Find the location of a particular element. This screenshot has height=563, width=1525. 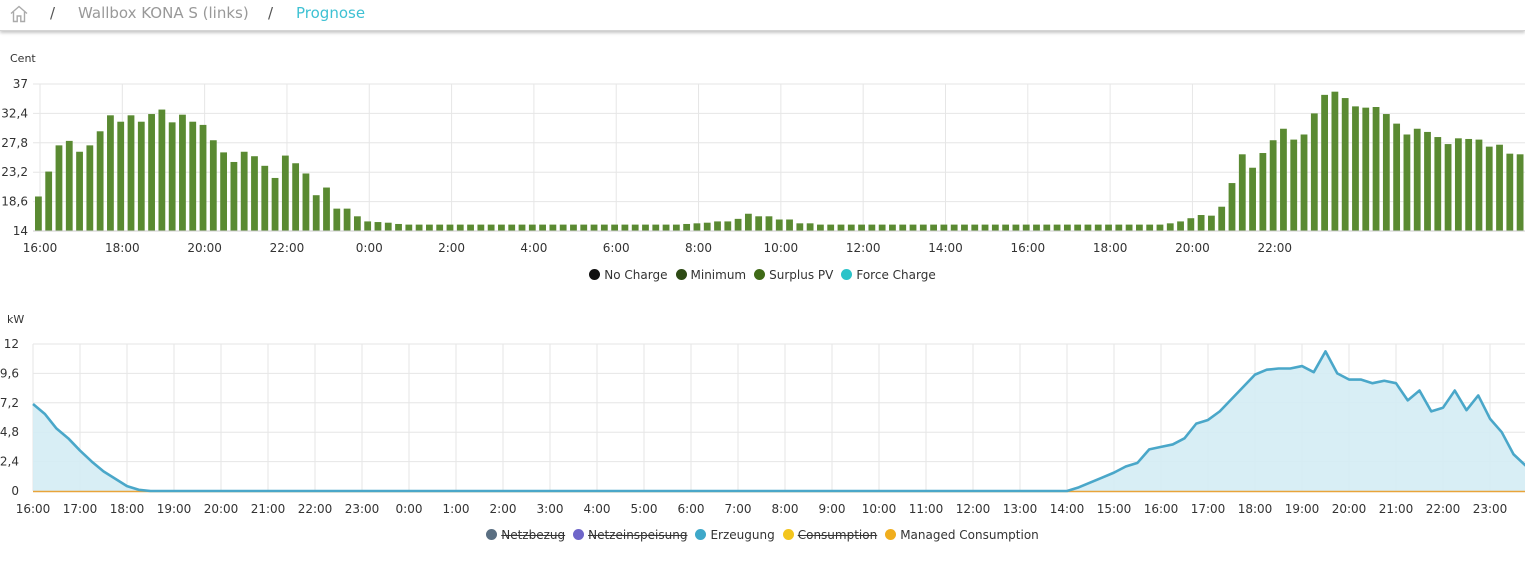

power-legend-item: Consumption is located at coordinates (829, 535).